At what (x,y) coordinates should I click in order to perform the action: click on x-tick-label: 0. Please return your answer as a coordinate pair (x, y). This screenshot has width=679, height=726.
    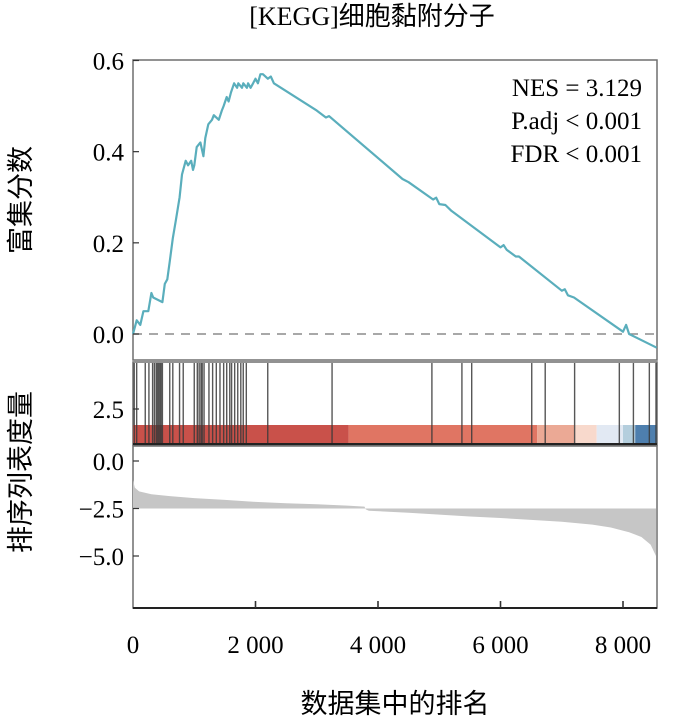
    Looking at the image, I should click on (133, 645).